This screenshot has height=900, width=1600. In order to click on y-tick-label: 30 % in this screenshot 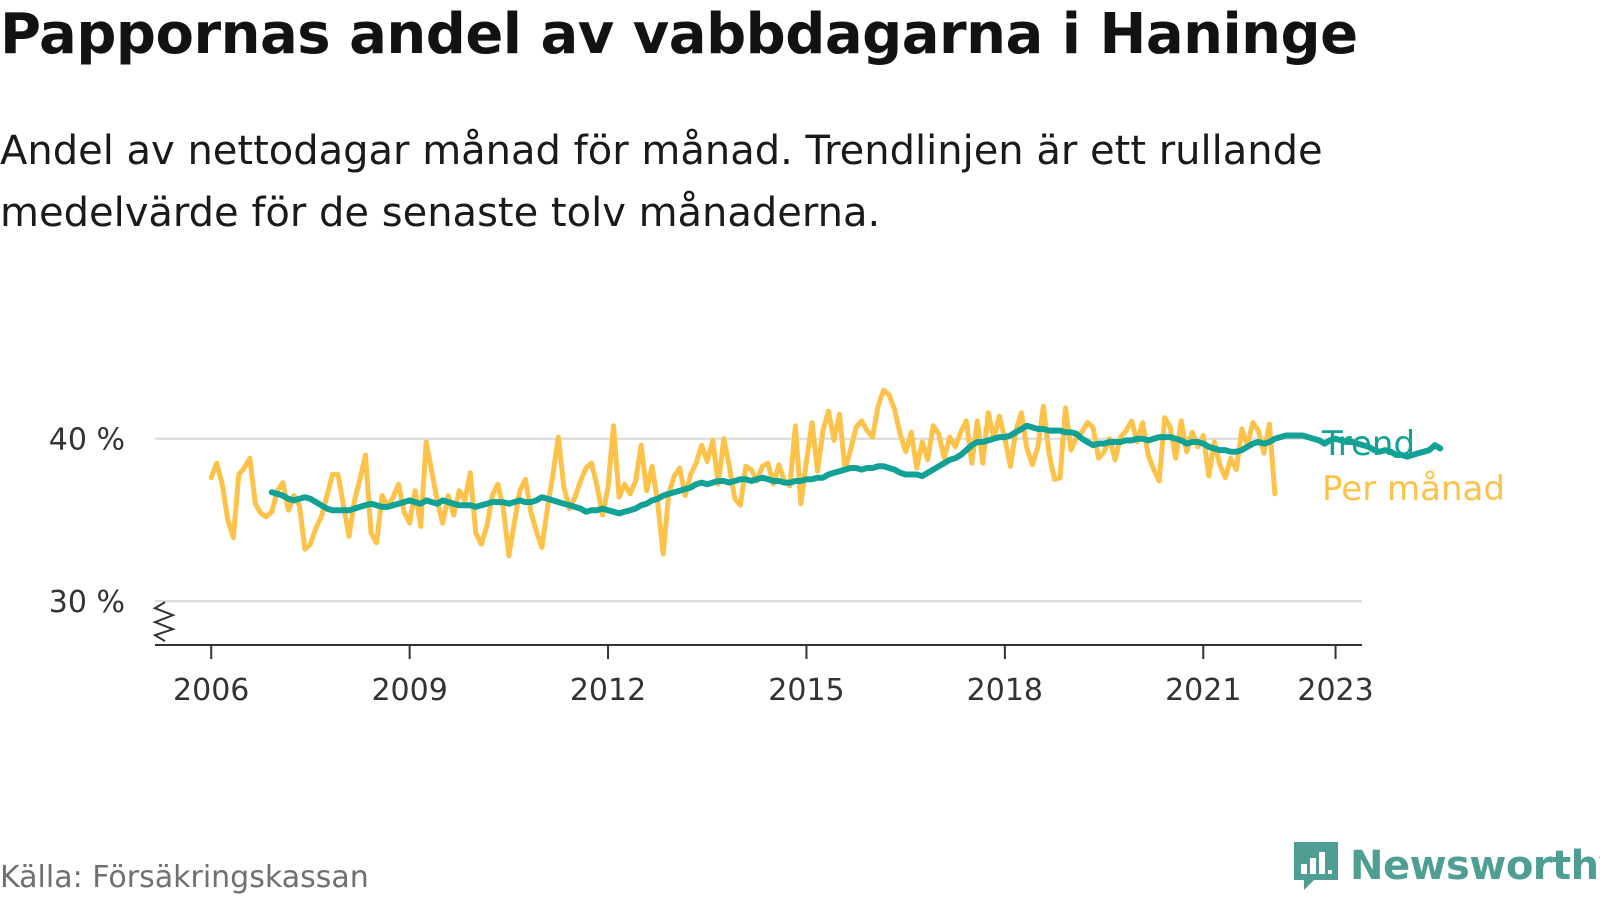, I will do `click(87, 602)`.